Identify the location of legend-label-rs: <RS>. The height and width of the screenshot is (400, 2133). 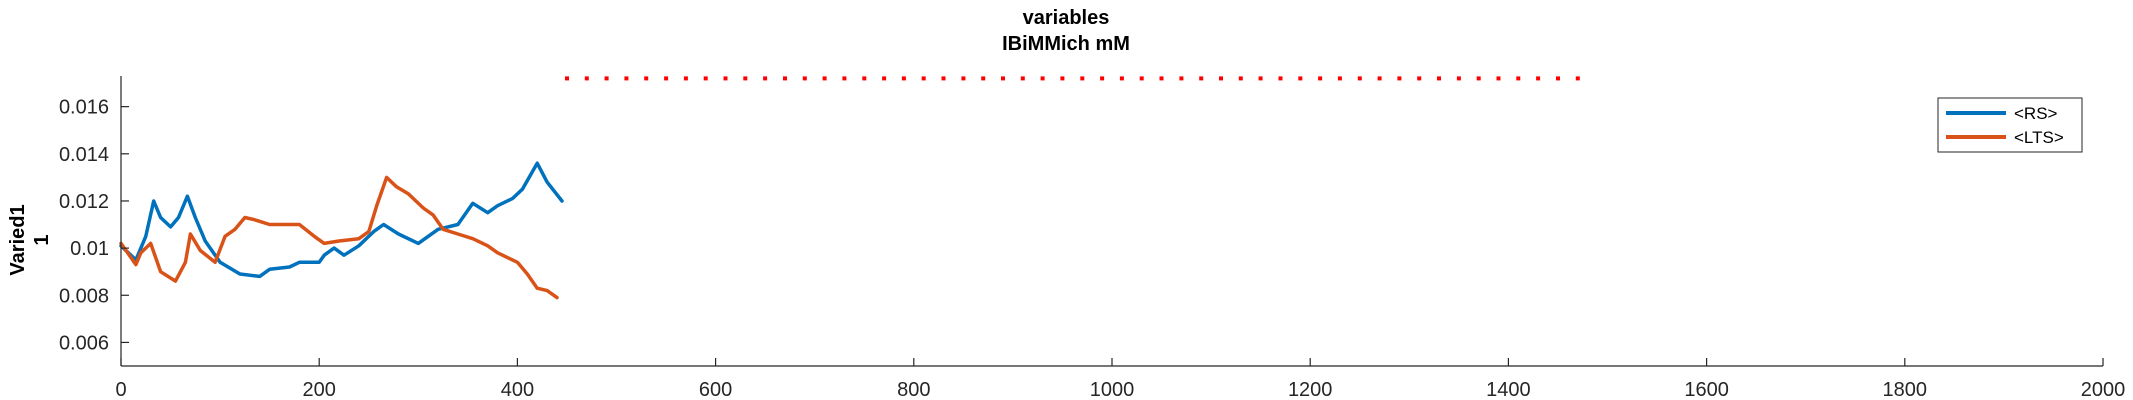
(2036, 113).